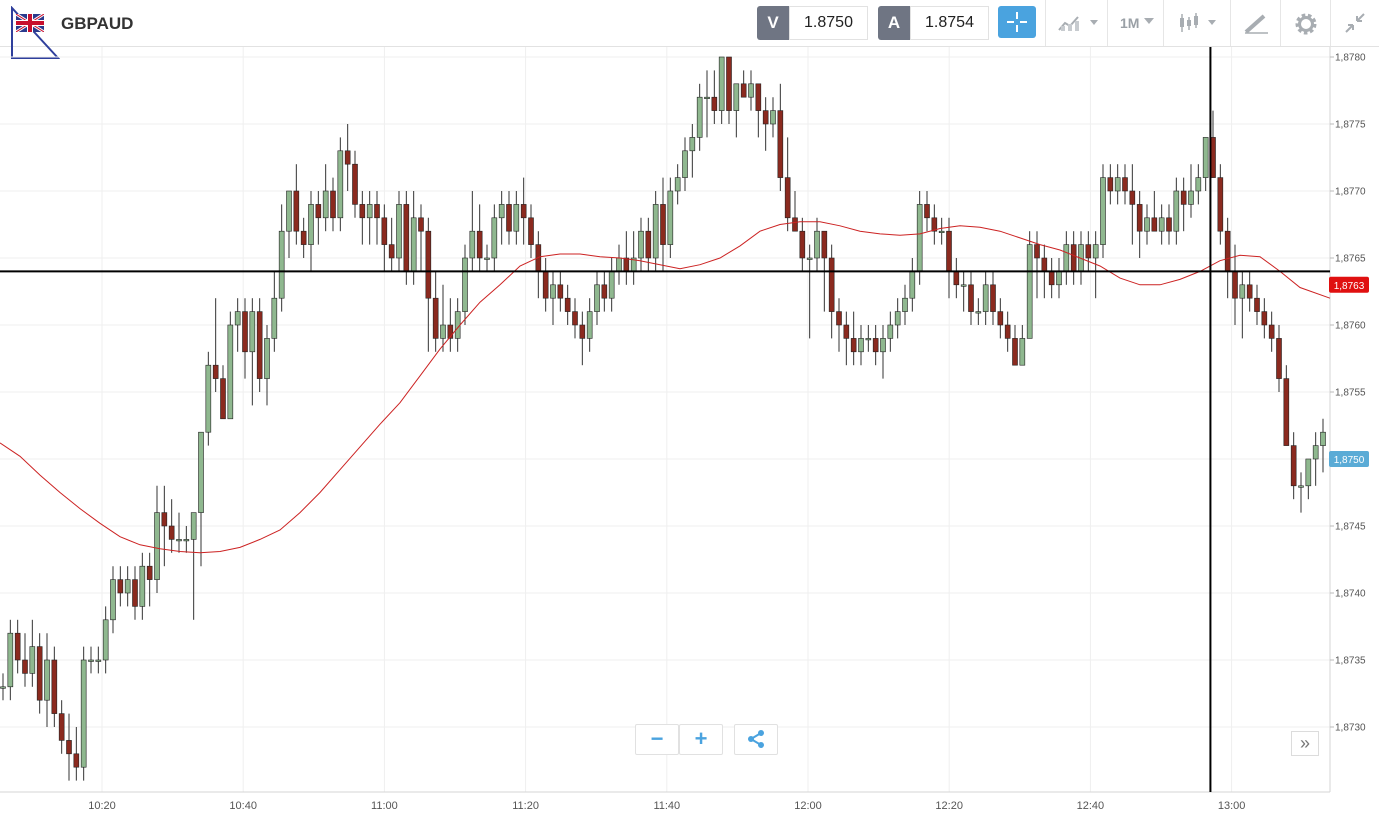 This screenshot has height=826, width=1379. Describe the element at coordinates (1017, 22) in the screenshot. I see `crosshair-button` at that location.